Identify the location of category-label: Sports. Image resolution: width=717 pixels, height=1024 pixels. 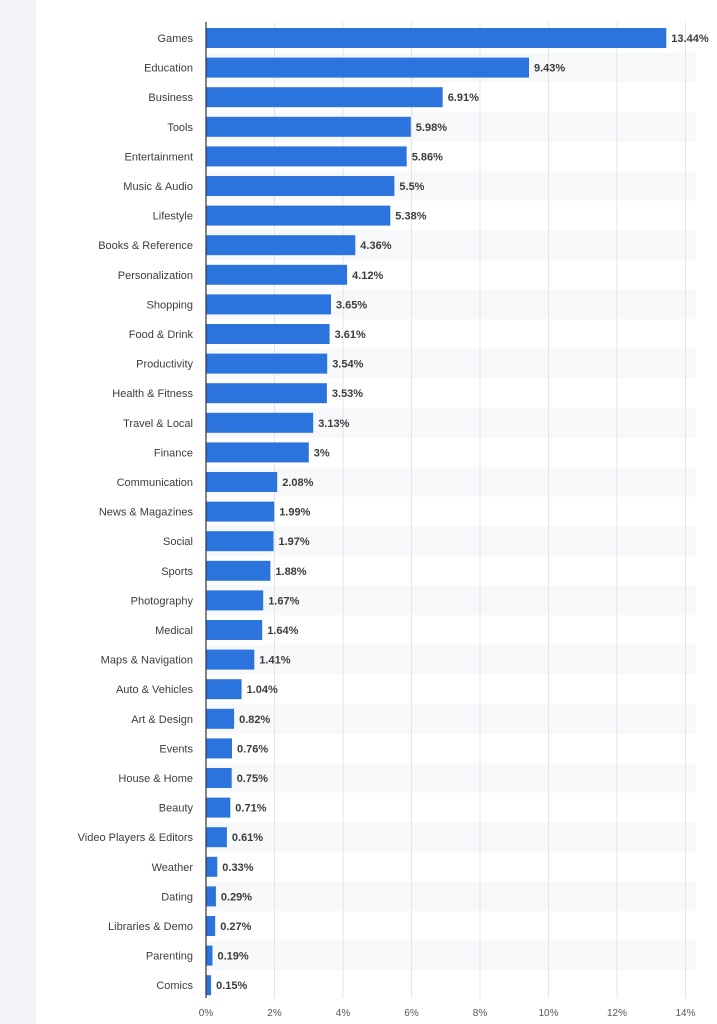
(177, 572).